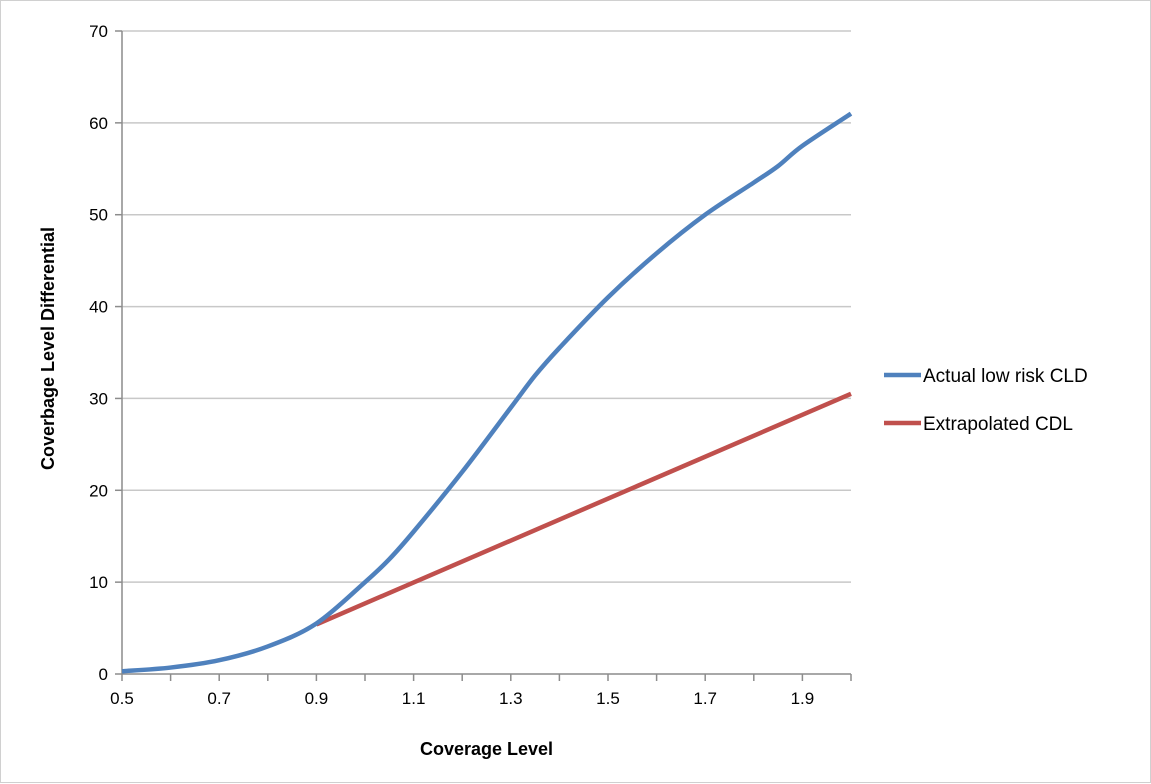  I want to click on y-tick-label: 40, so click(98, 307).